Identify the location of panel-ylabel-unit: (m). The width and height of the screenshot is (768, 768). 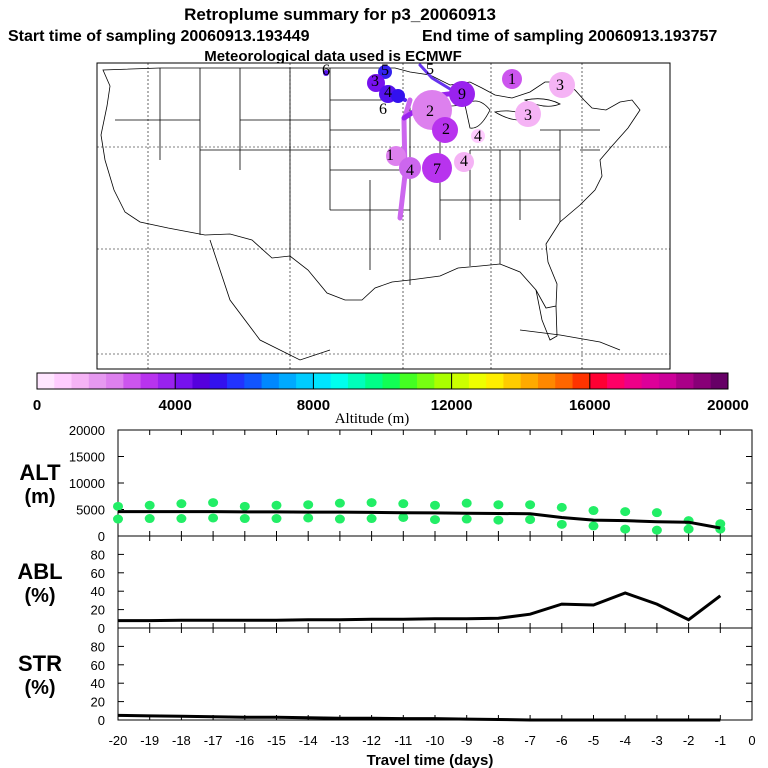
(39, 497).